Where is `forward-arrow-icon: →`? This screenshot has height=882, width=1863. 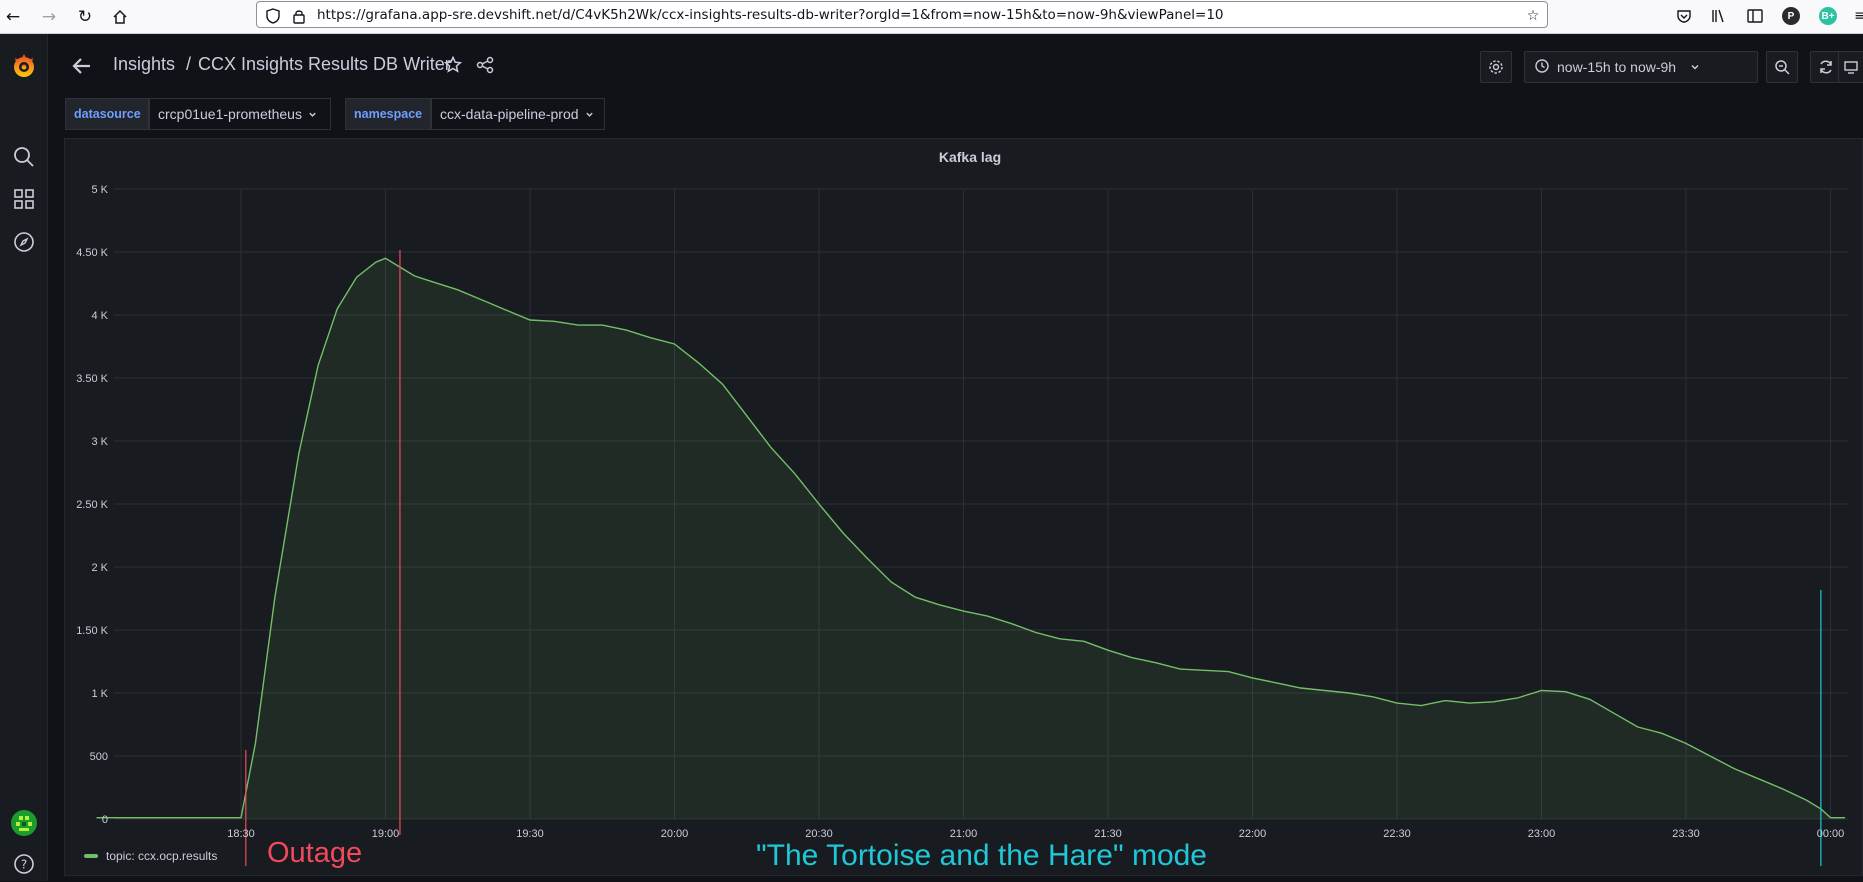
forward-arrow-icon: → is located at coordinates (49, 17).